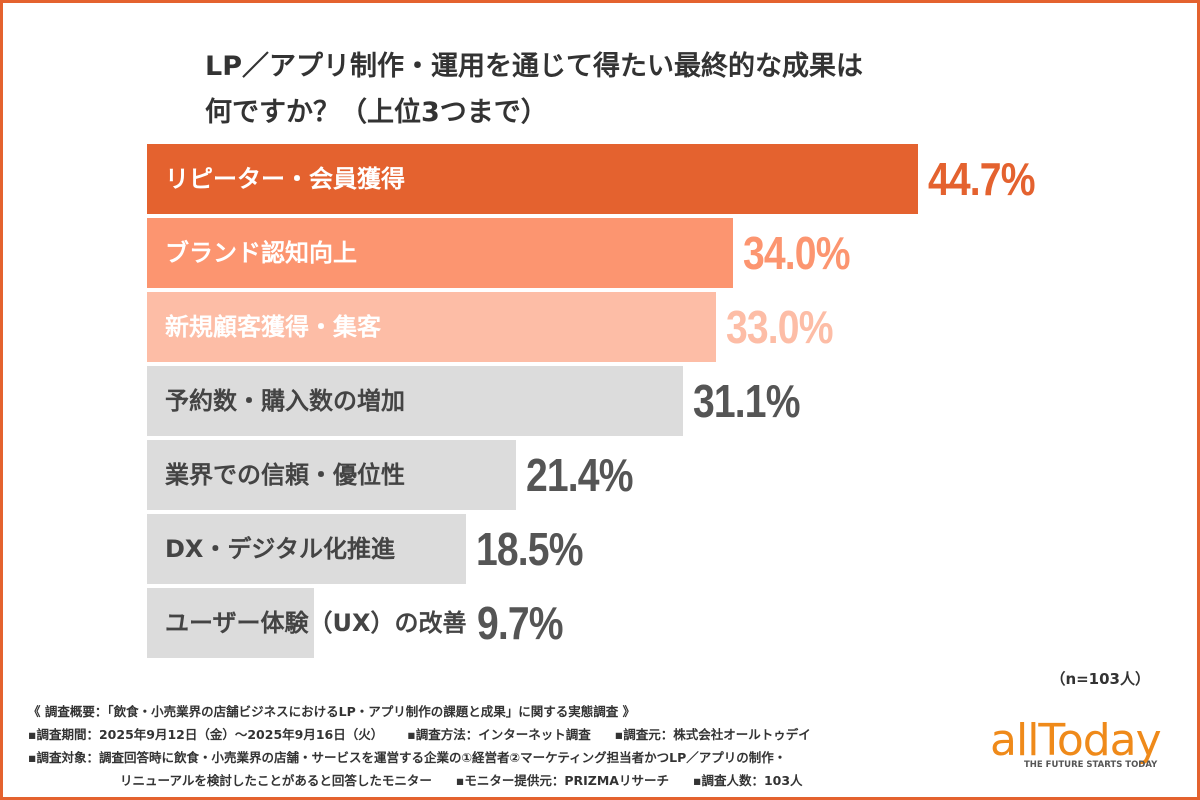 The height and width of the screenshot is (800, 1200). I want to click on survey-method: ▪調査方法：インターネット調査, so click(499, 734).